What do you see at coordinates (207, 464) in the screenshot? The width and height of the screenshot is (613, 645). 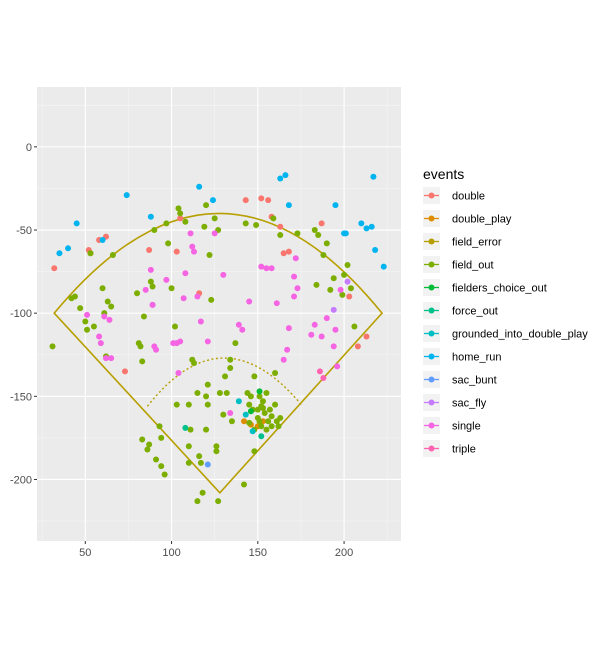 I see `point-sac_bunt` at bounding box center [207, 464].